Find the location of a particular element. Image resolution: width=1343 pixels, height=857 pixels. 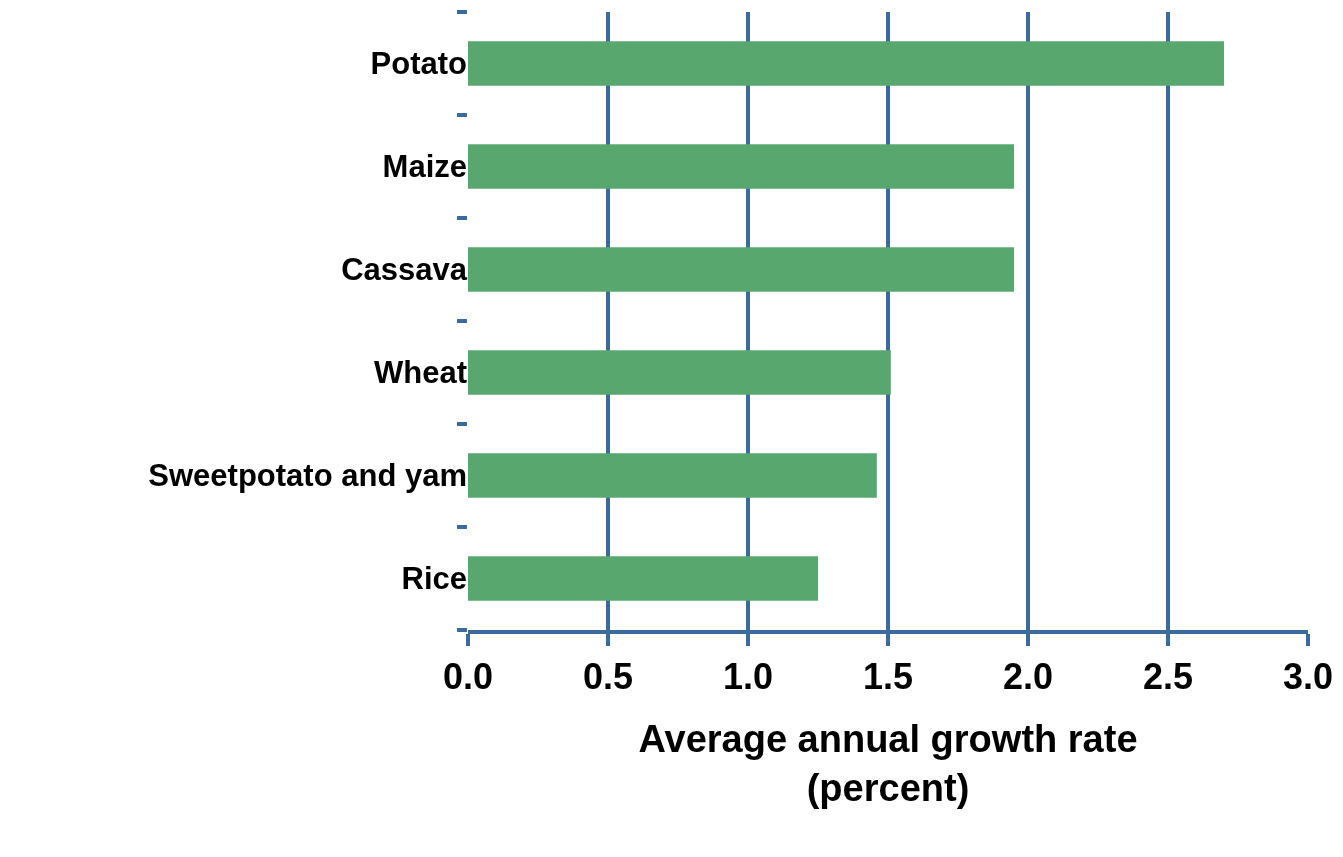

x-axis-title: Average annual growth rate (percent) is located at coordinates (888, 763).